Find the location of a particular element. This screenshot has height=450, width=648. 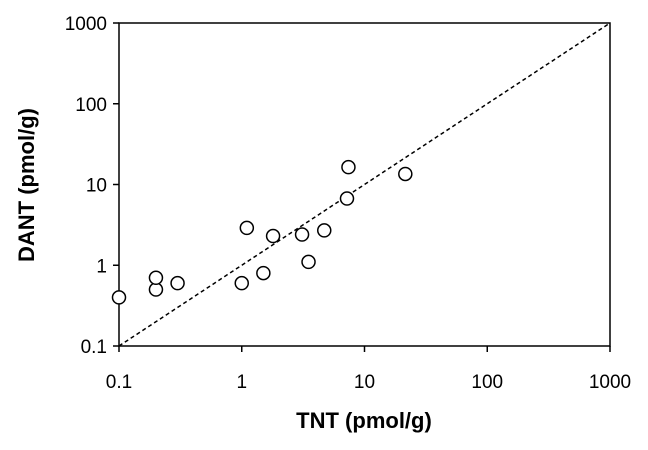

y-tick-label: 0.1 is located at coordinates (94, 347).